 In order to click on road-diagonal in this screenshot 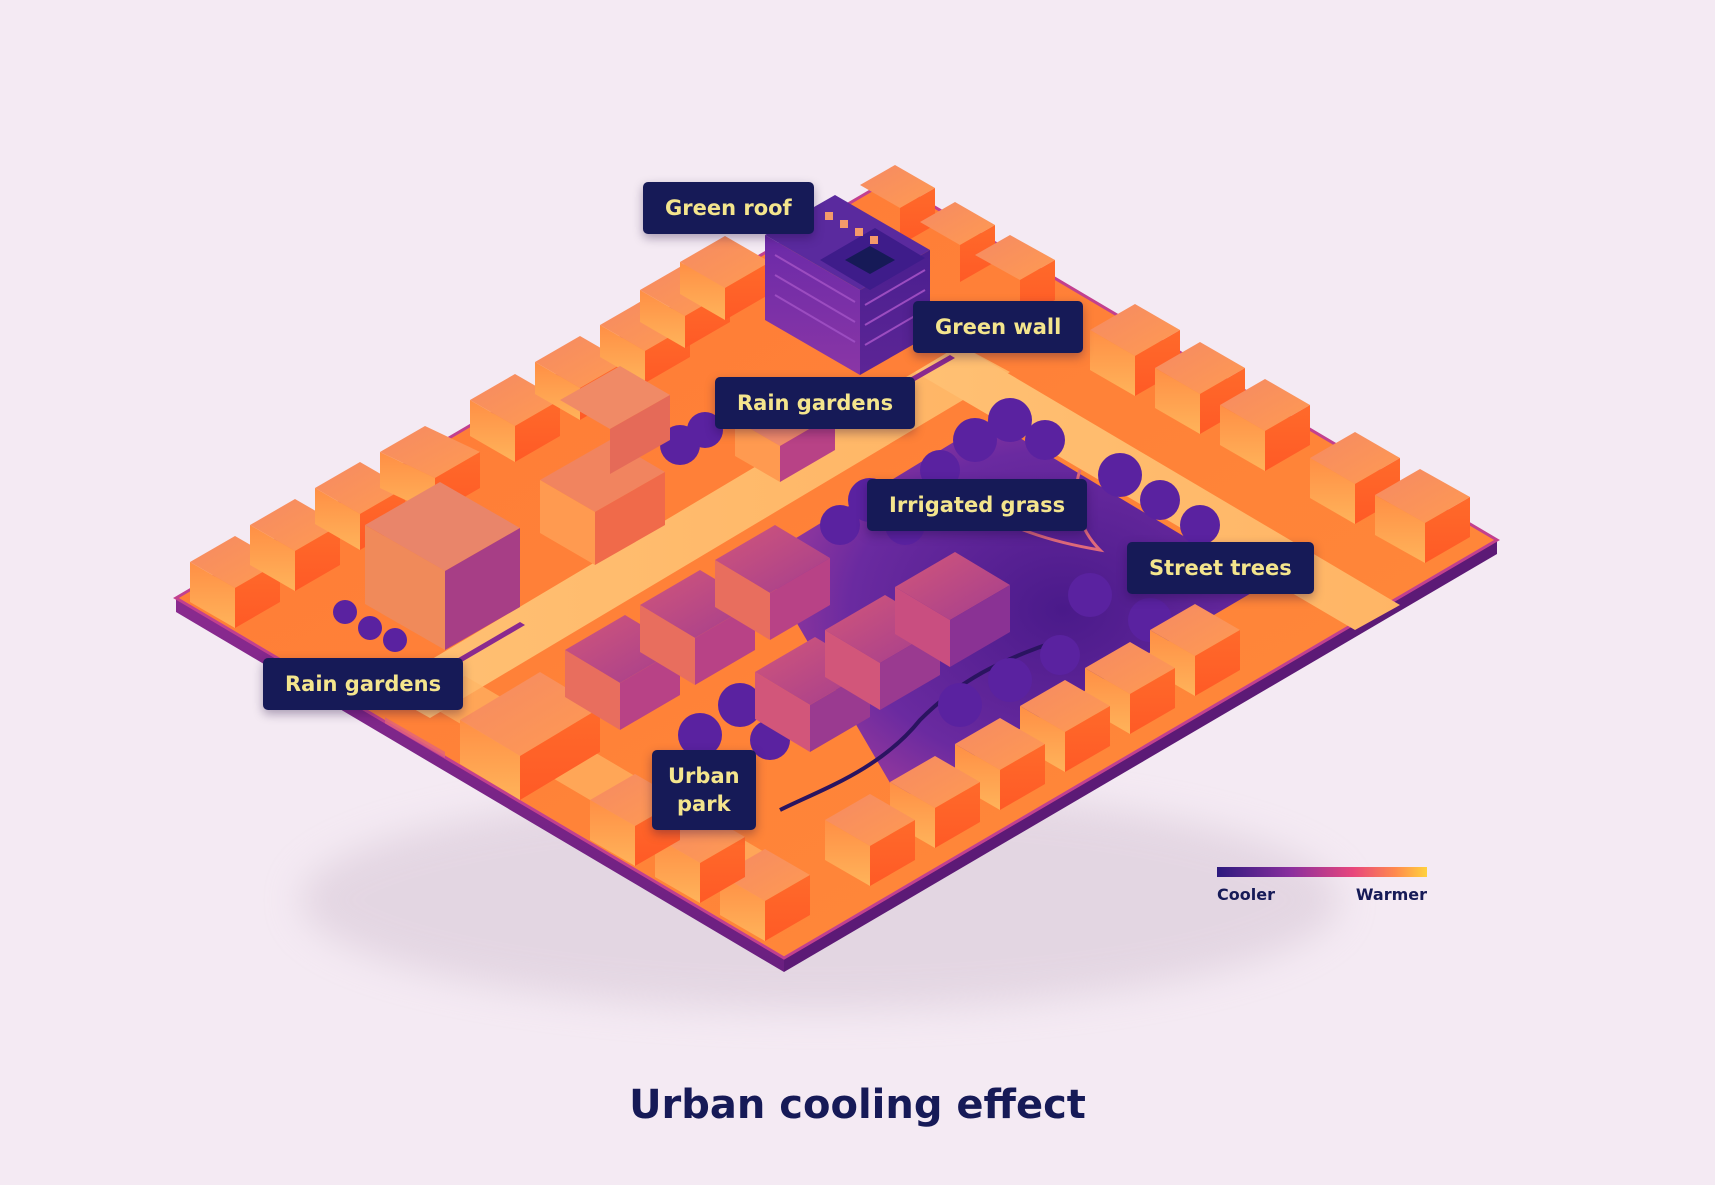, I will do `click(695, 531)`.